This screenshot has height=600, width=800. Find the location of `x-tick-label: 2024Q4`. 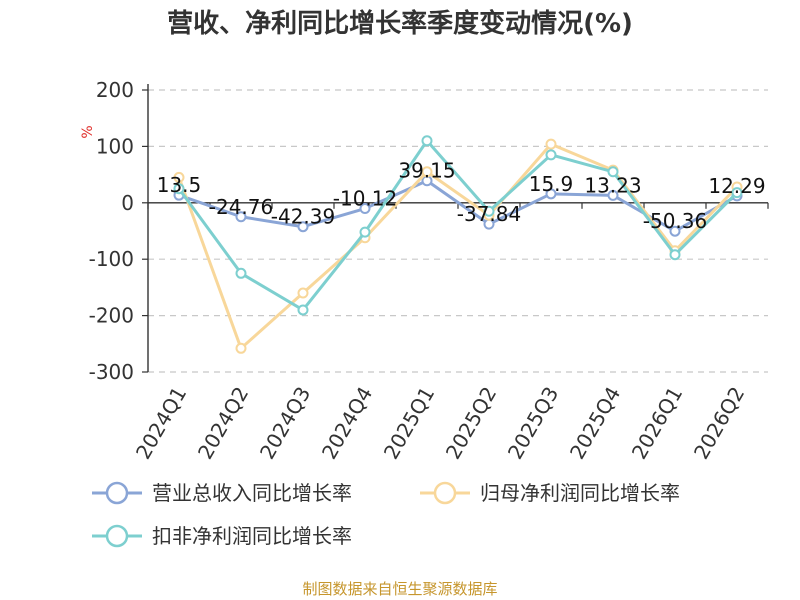

x-tick-label: 2024Q4 is located at coordinates (347, 423).